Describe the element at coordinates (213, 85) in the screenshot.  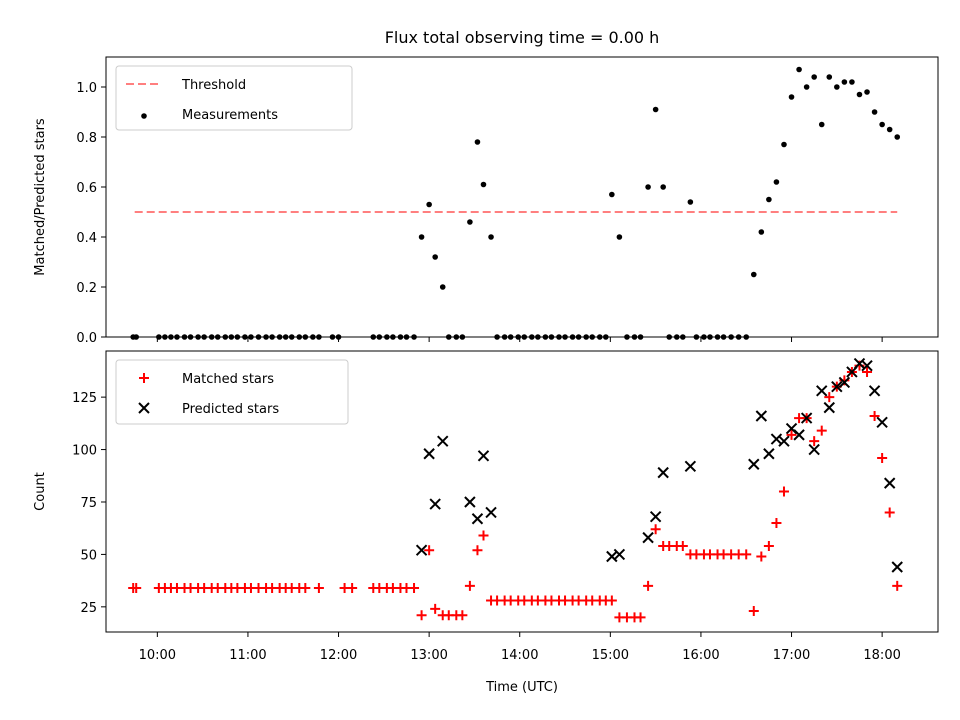
I see `legend-entry-label: Threshold` at that location.